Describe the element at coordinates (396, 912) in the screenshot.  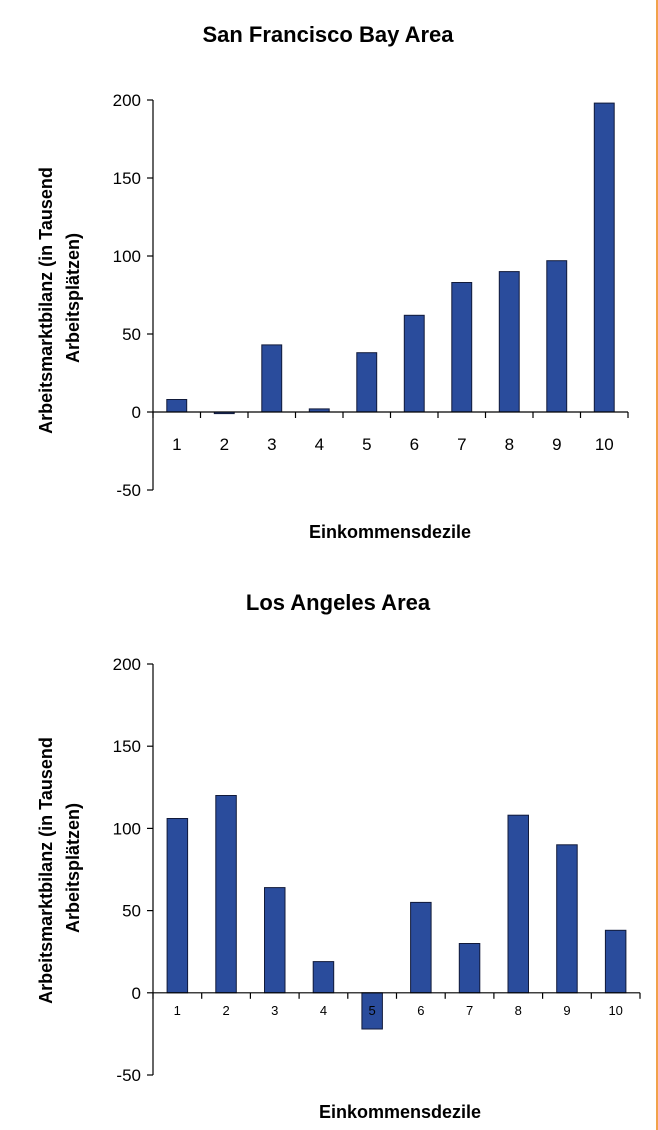
I see `bar-series` at that location.